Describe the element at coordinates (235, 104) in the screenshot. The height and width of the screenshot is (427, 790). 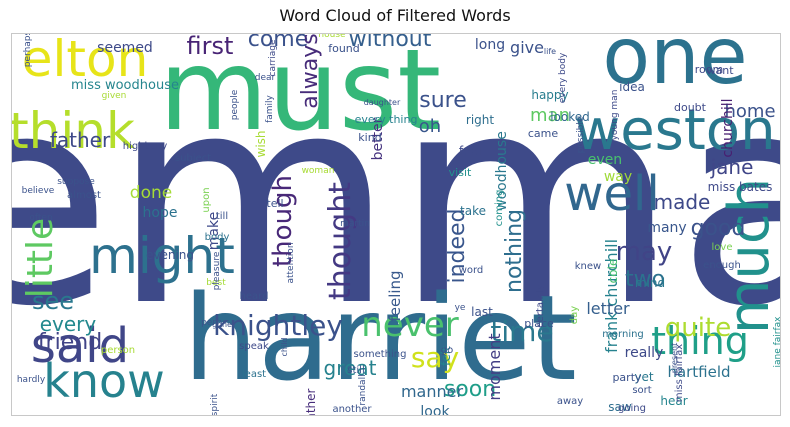
I see `word-people: people` at that location.